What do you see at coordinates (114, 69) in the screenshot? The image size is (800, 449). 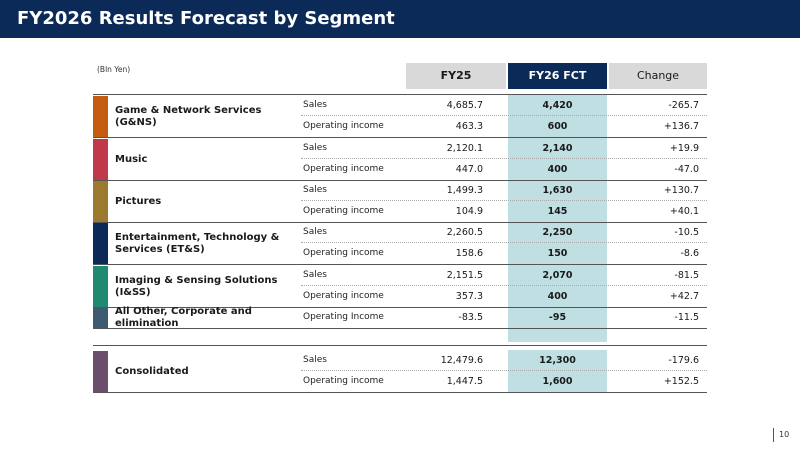 I see `unit-note: (Bln Yen)` at bounding box center [114, 69].